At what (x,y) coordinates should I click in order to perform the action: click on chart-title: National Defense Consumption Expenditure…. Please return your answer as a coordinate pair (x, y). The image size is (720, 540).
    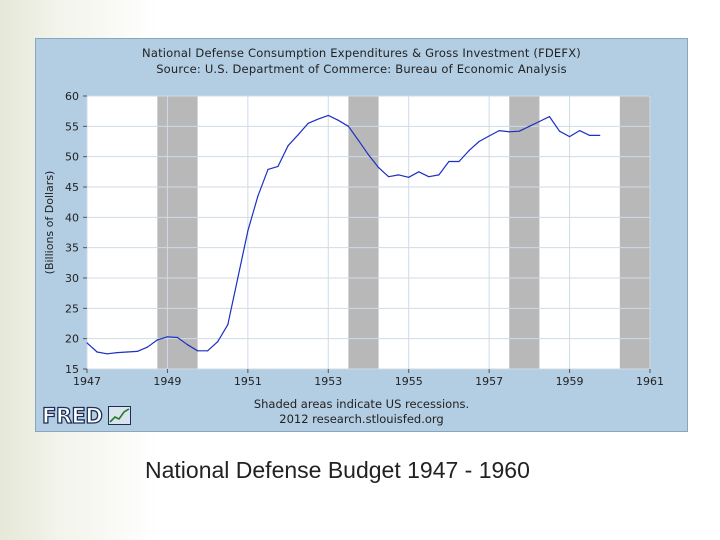
    Looking at the image, I should click on (361, 53).